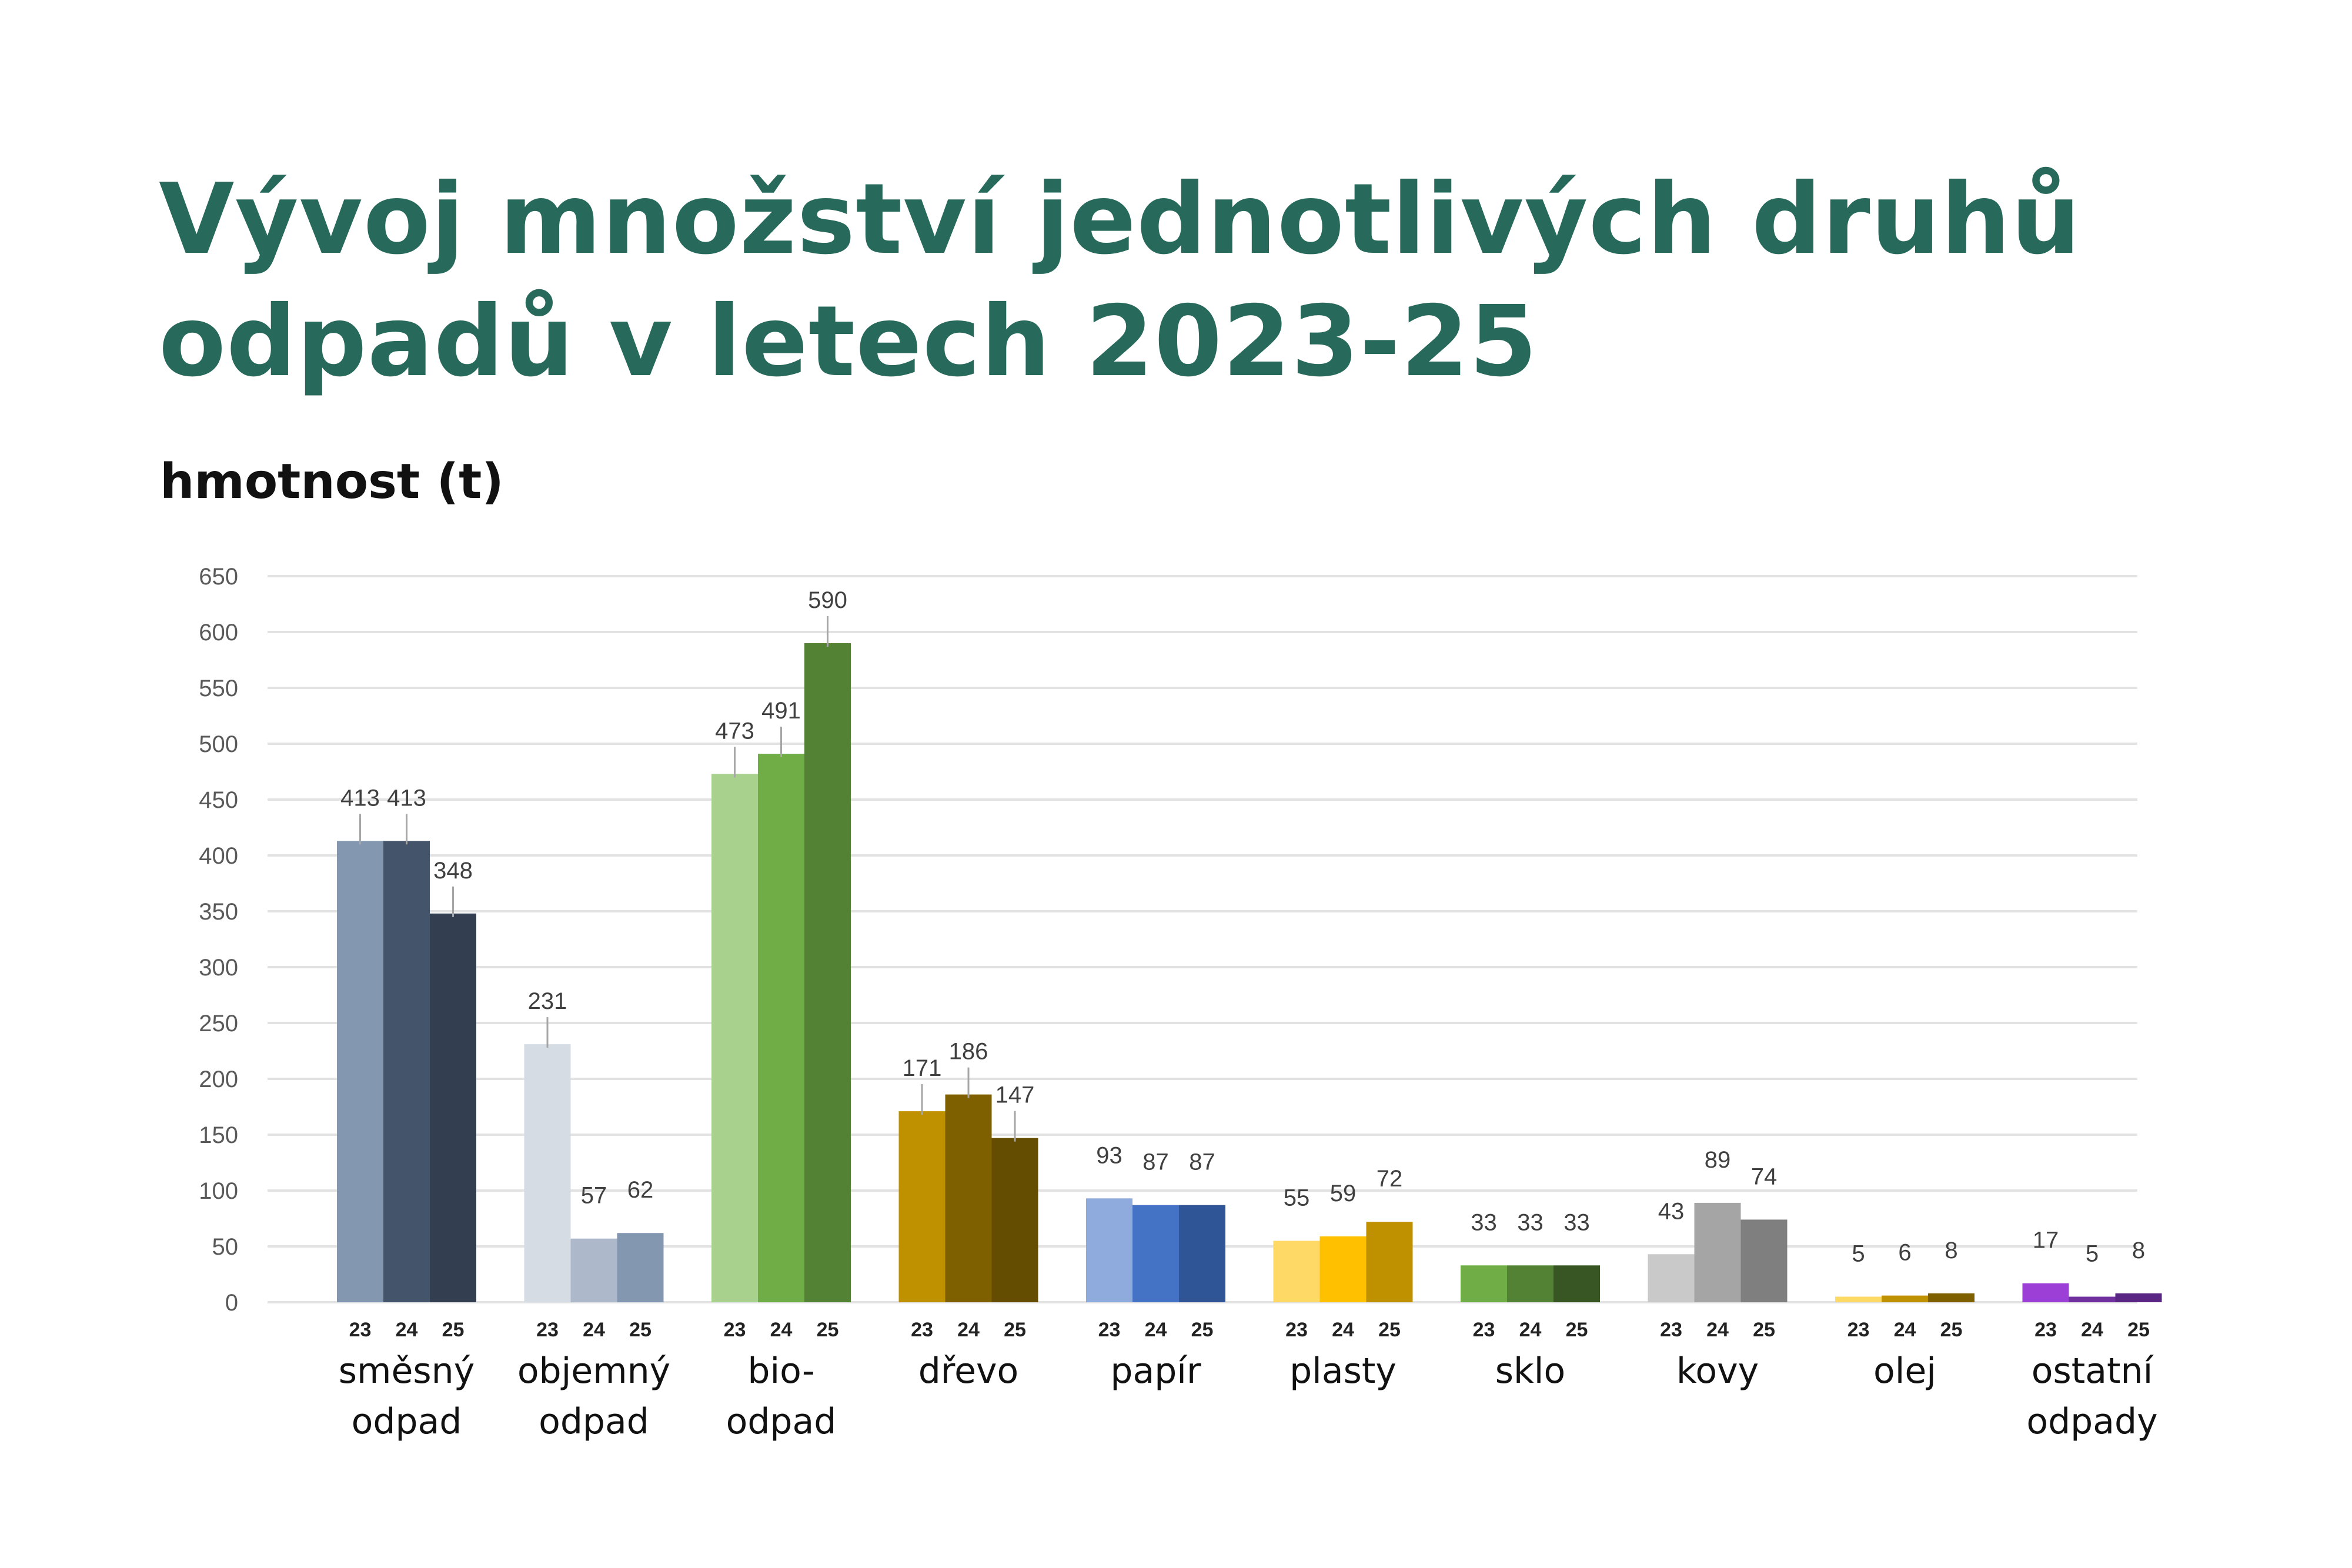 Image resolution: width=2352 pixels, height=1568 pixels. I want to click on category-label: směsný, so click(407, 1371).